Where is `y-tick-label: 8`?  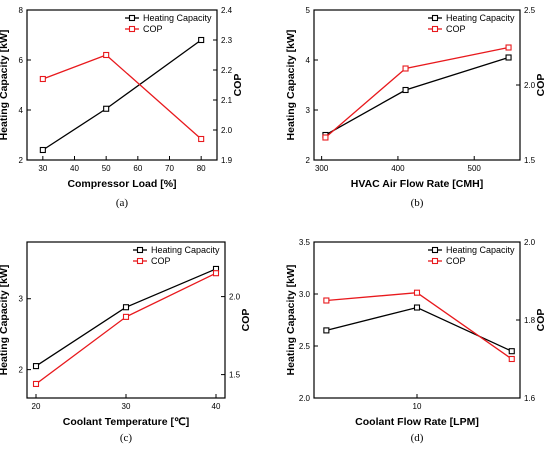 y-tick-label: 8 is located at coordinates (21, 10).